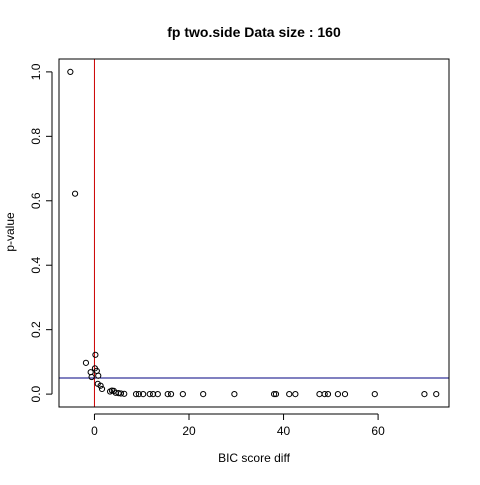 This screenshot has height=485, width=480. I want to click on y-tick-label: 0.2, so click(36, 329).